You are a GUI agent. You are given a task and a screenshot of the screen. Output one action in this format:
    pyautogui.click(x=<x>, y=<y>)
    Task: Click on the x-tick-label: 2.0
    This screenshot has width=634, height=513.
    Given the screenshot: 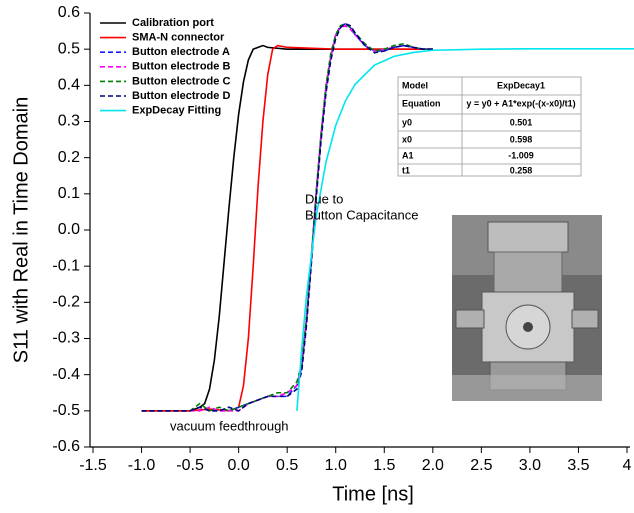 What is the action you would take?
    pyautogui.click(x=433, y=465)
    